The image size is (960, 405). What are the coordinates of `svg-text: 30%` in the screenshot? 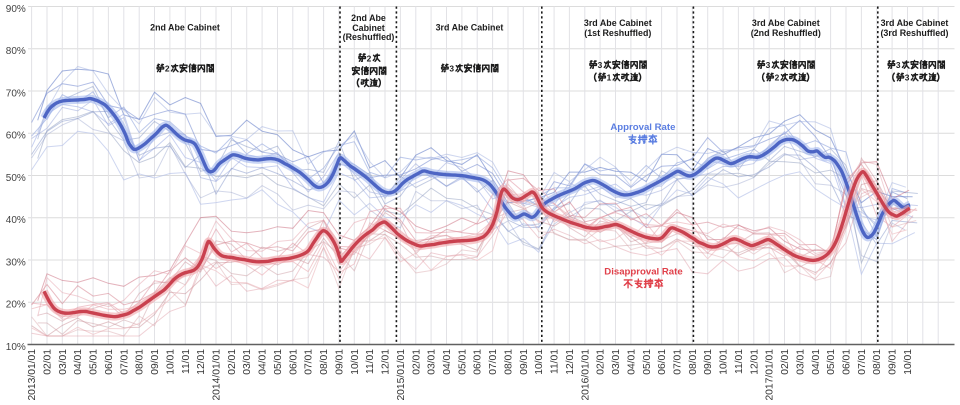 It's located at (16, 262).